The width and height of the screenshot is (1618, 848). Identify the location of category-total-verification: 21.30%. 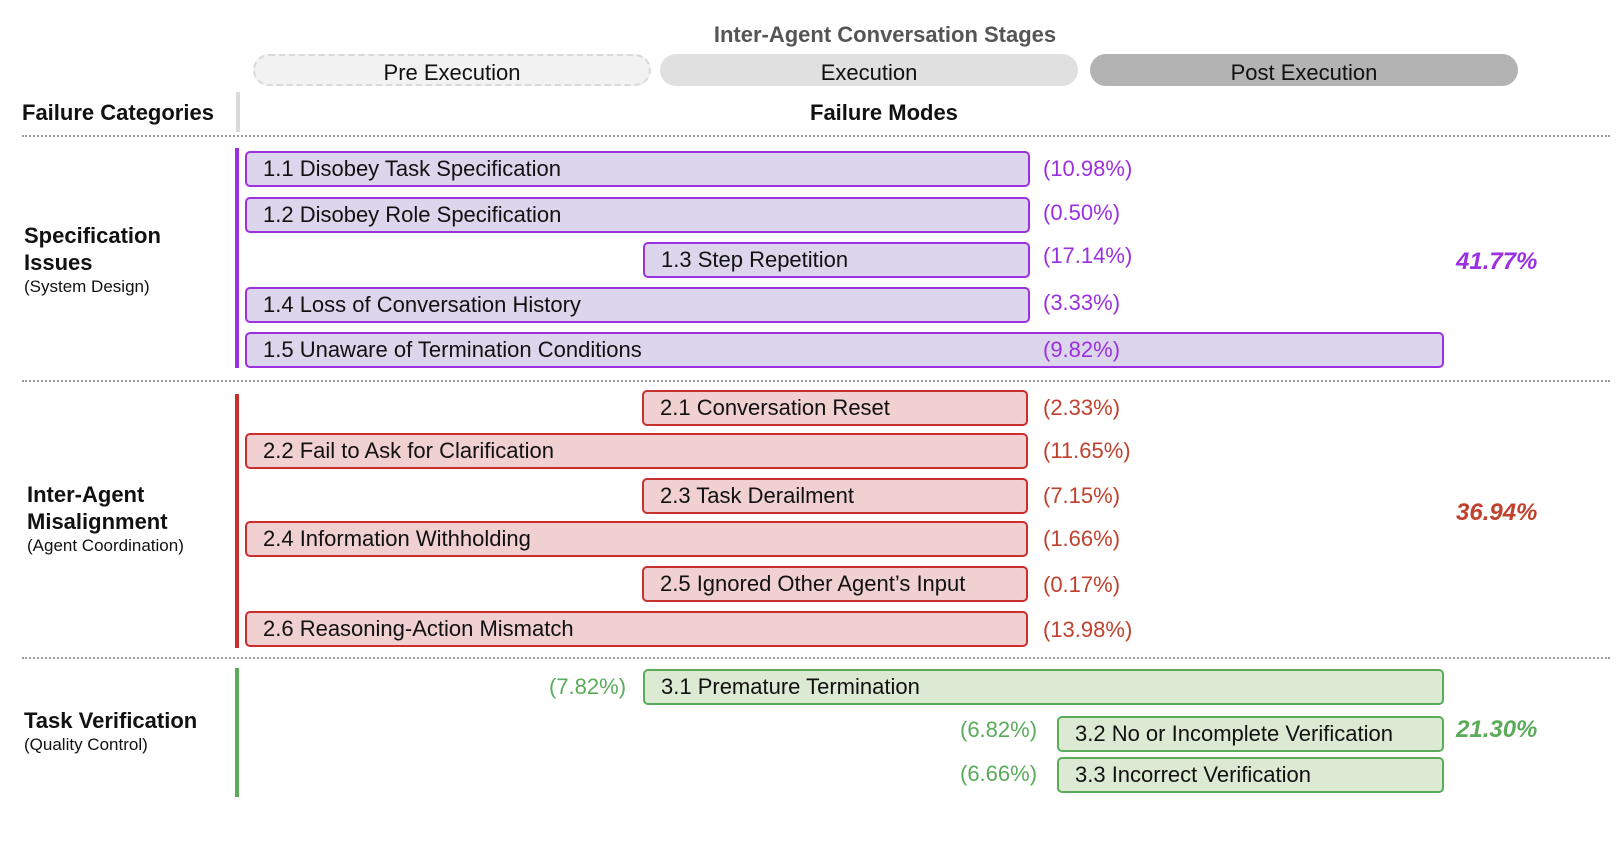
(1497, 729).